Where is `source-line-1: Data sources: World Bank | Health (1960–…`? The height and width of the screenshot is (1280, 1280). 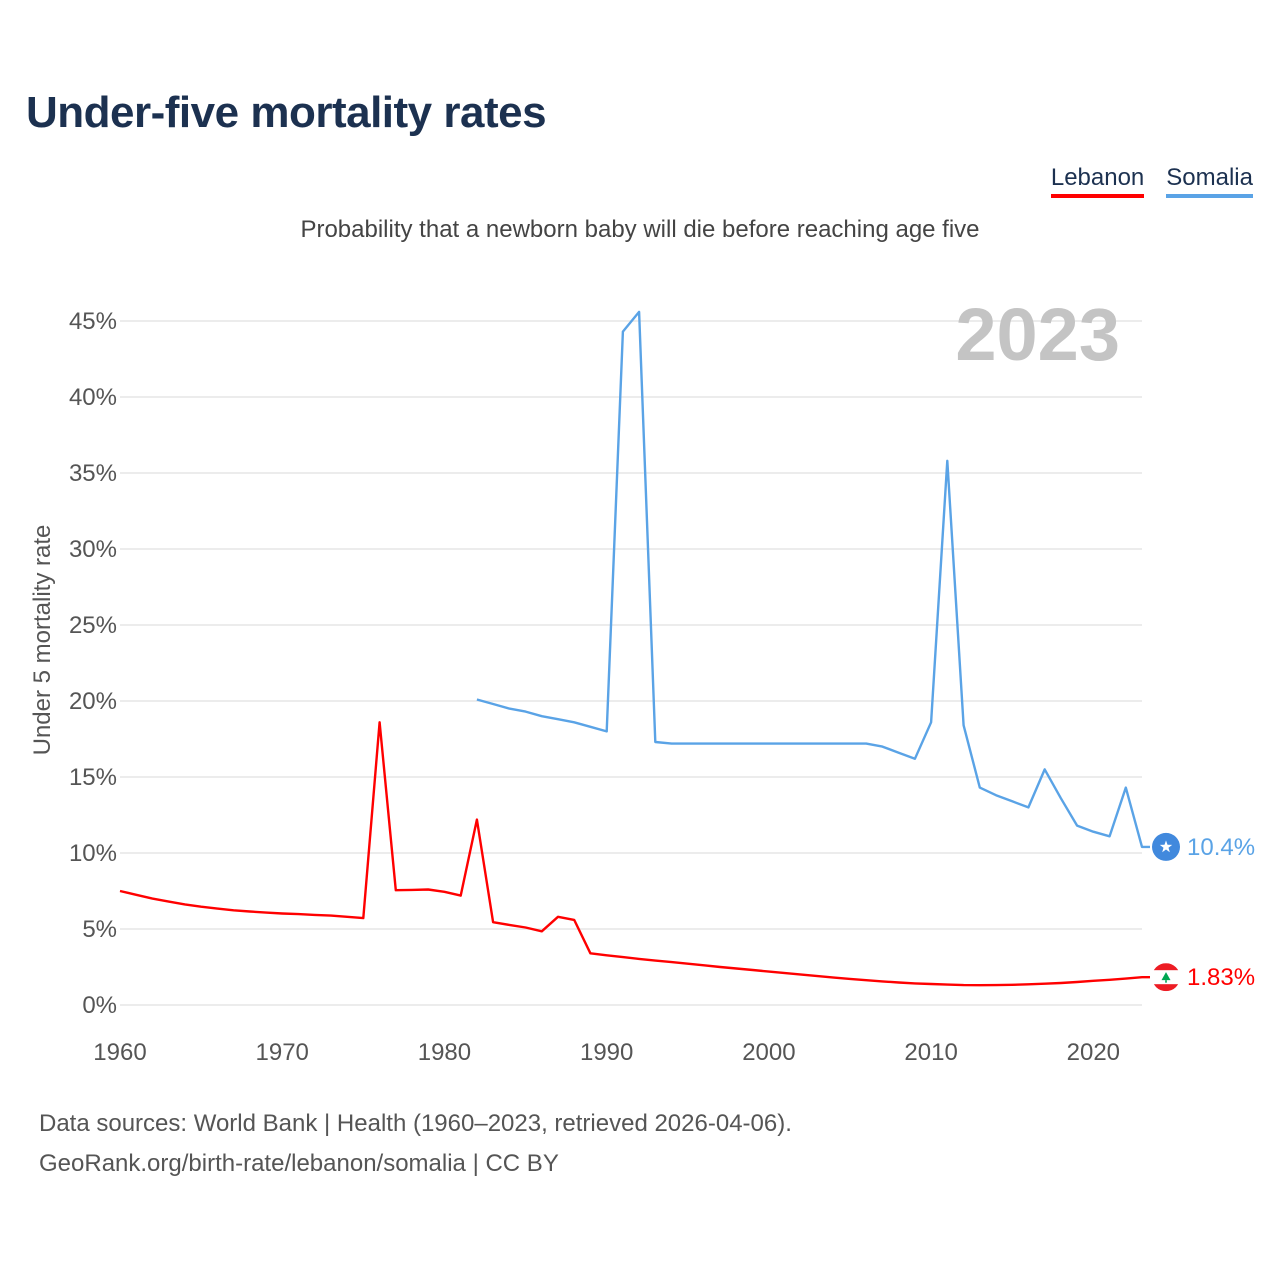 source-line-1: Data sources: World Bank | Health (1960–… is located at coordinates (415, 1123).